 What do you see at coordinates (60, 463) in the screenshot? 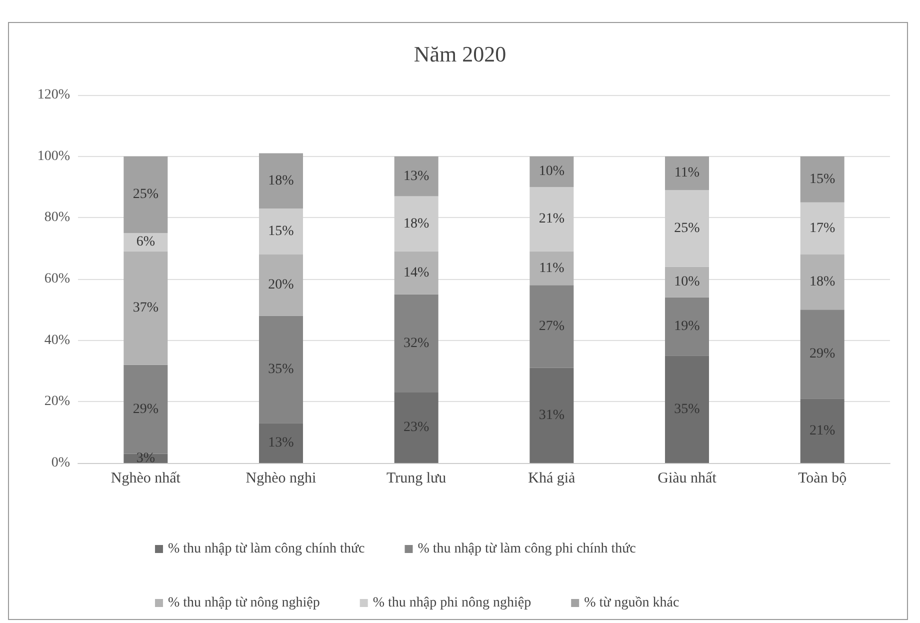
I see `y-tick-label: 0%` at bounding box center [60, 463].